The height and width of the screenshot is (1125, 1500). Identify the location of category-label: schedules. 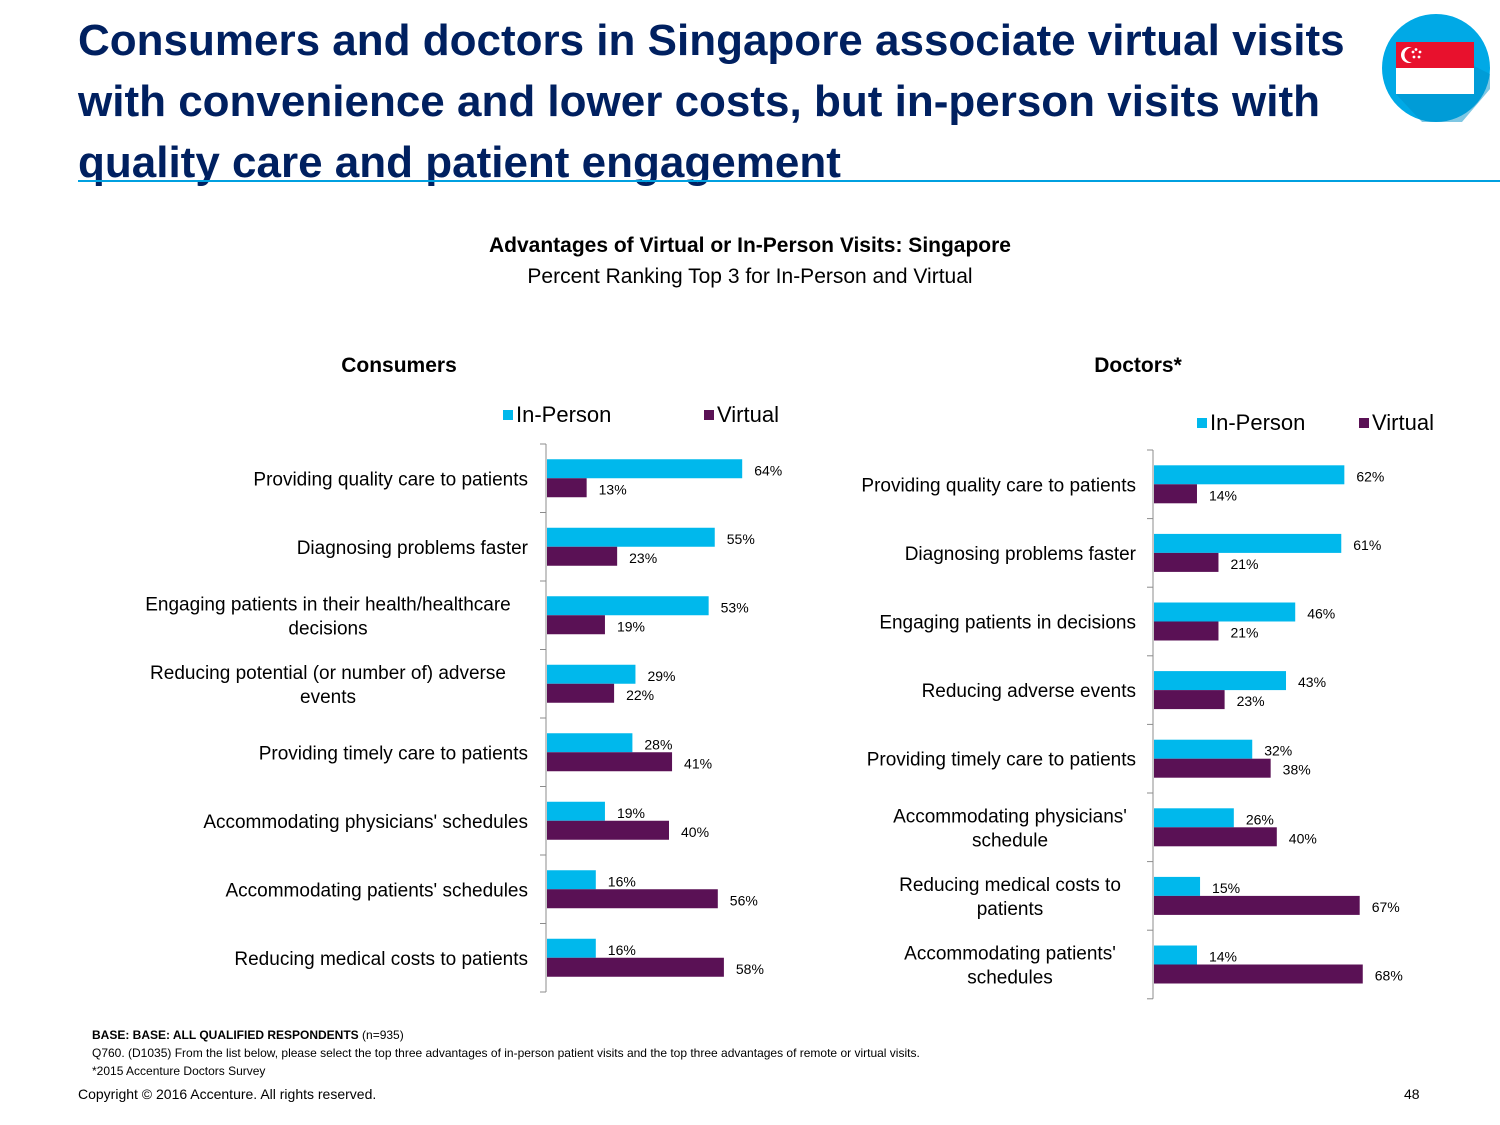
(1010, 978).